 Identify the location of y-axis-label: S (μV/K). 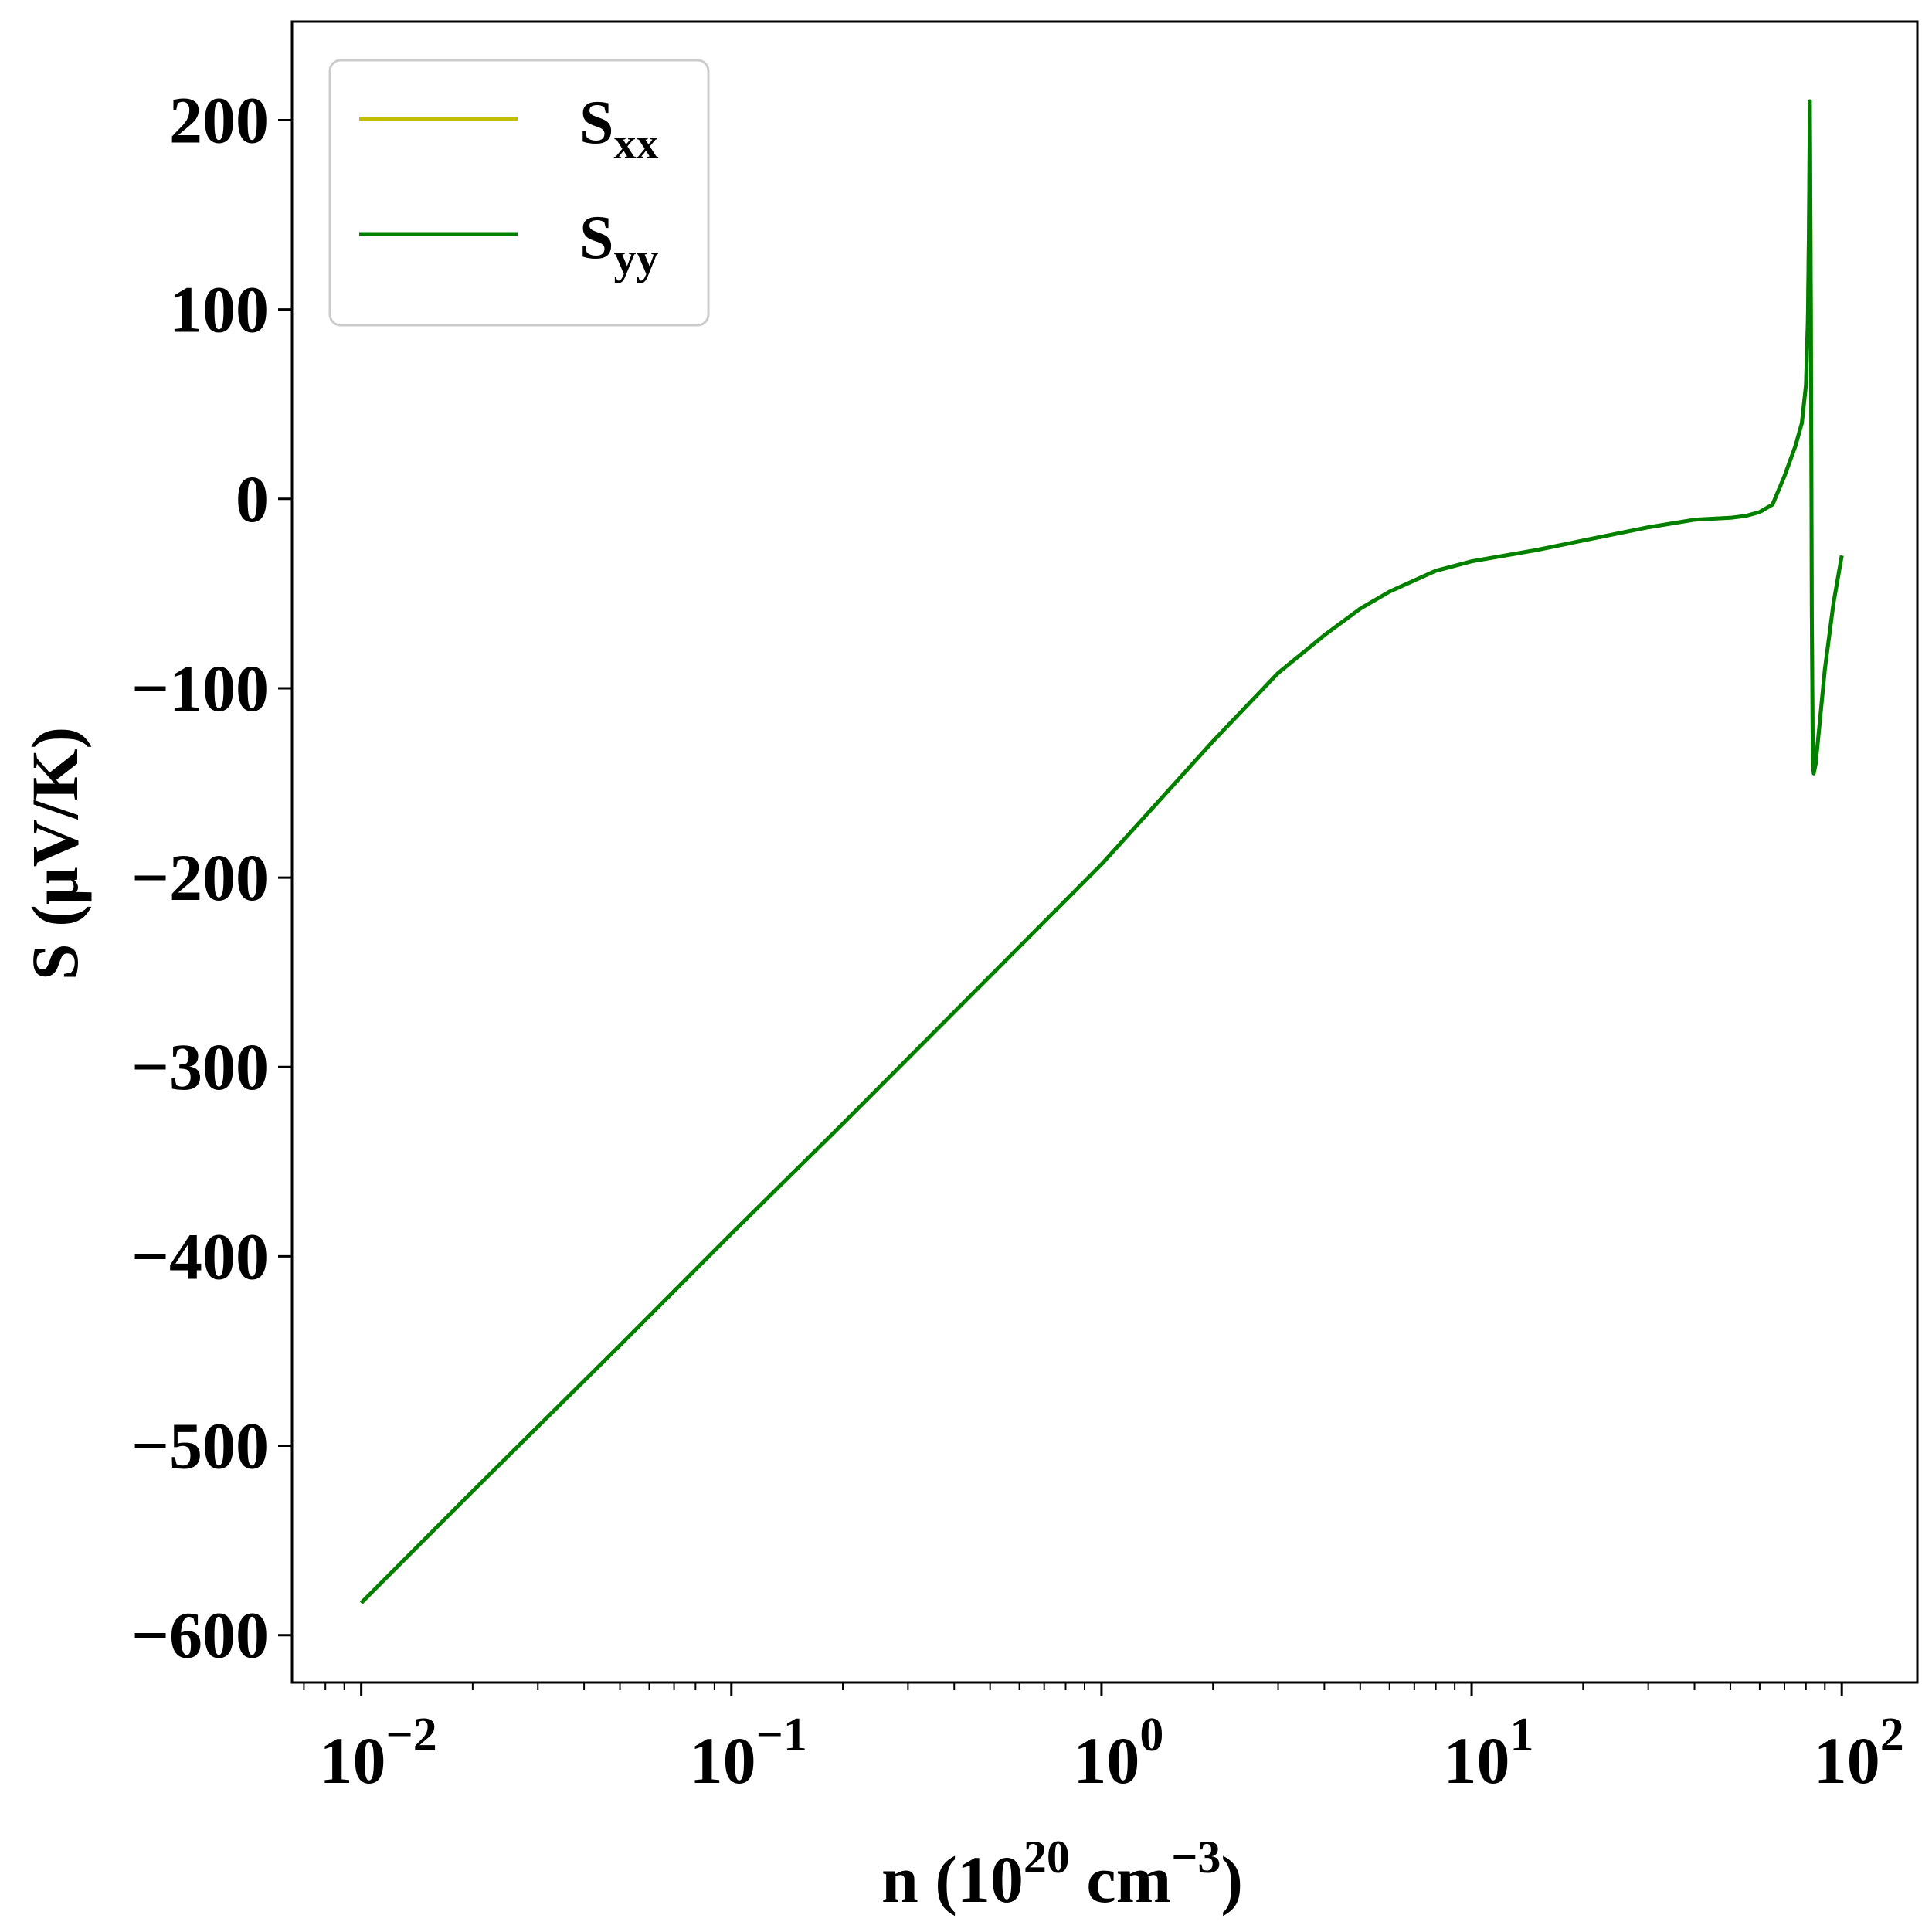
(55, 853).